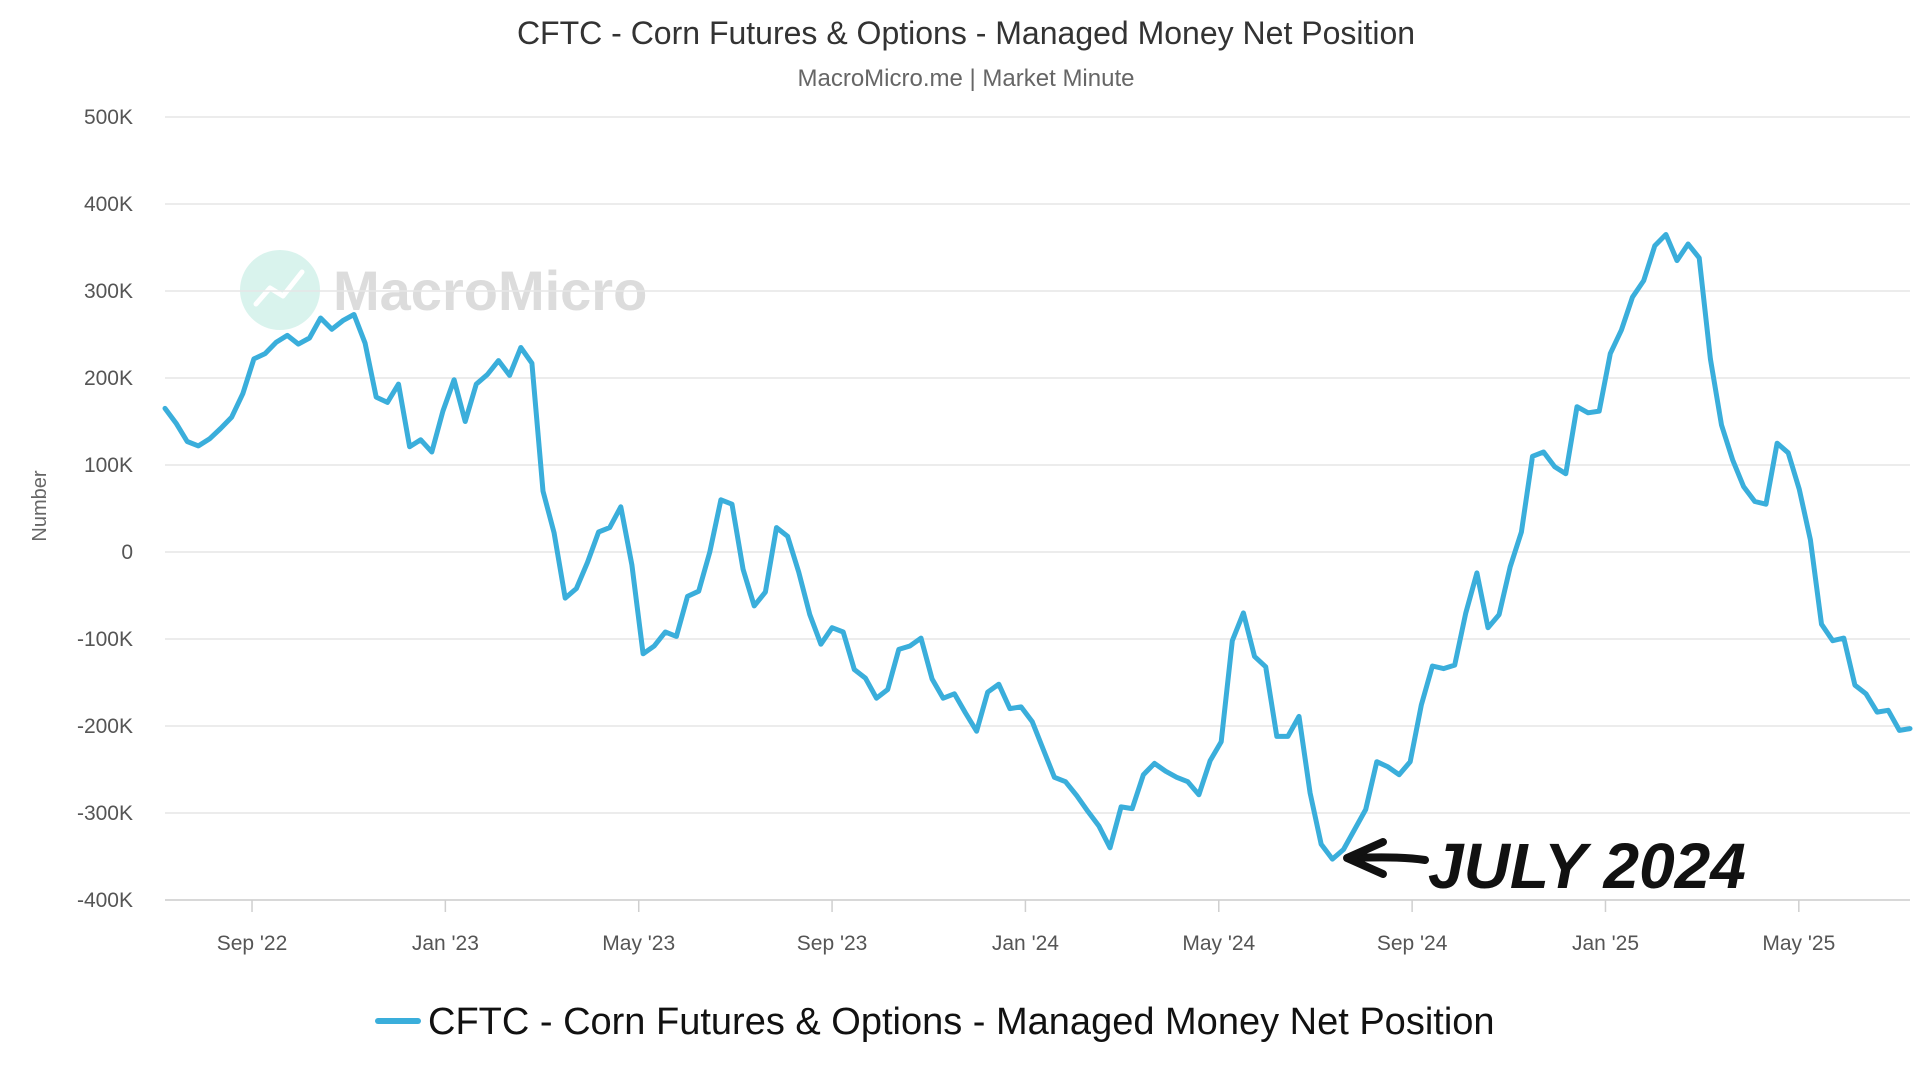 The image size is (1920, 1080). Describe the element at coordinates (127, 552) in the screenshot. I see `y-tick-label: 0` at that location.